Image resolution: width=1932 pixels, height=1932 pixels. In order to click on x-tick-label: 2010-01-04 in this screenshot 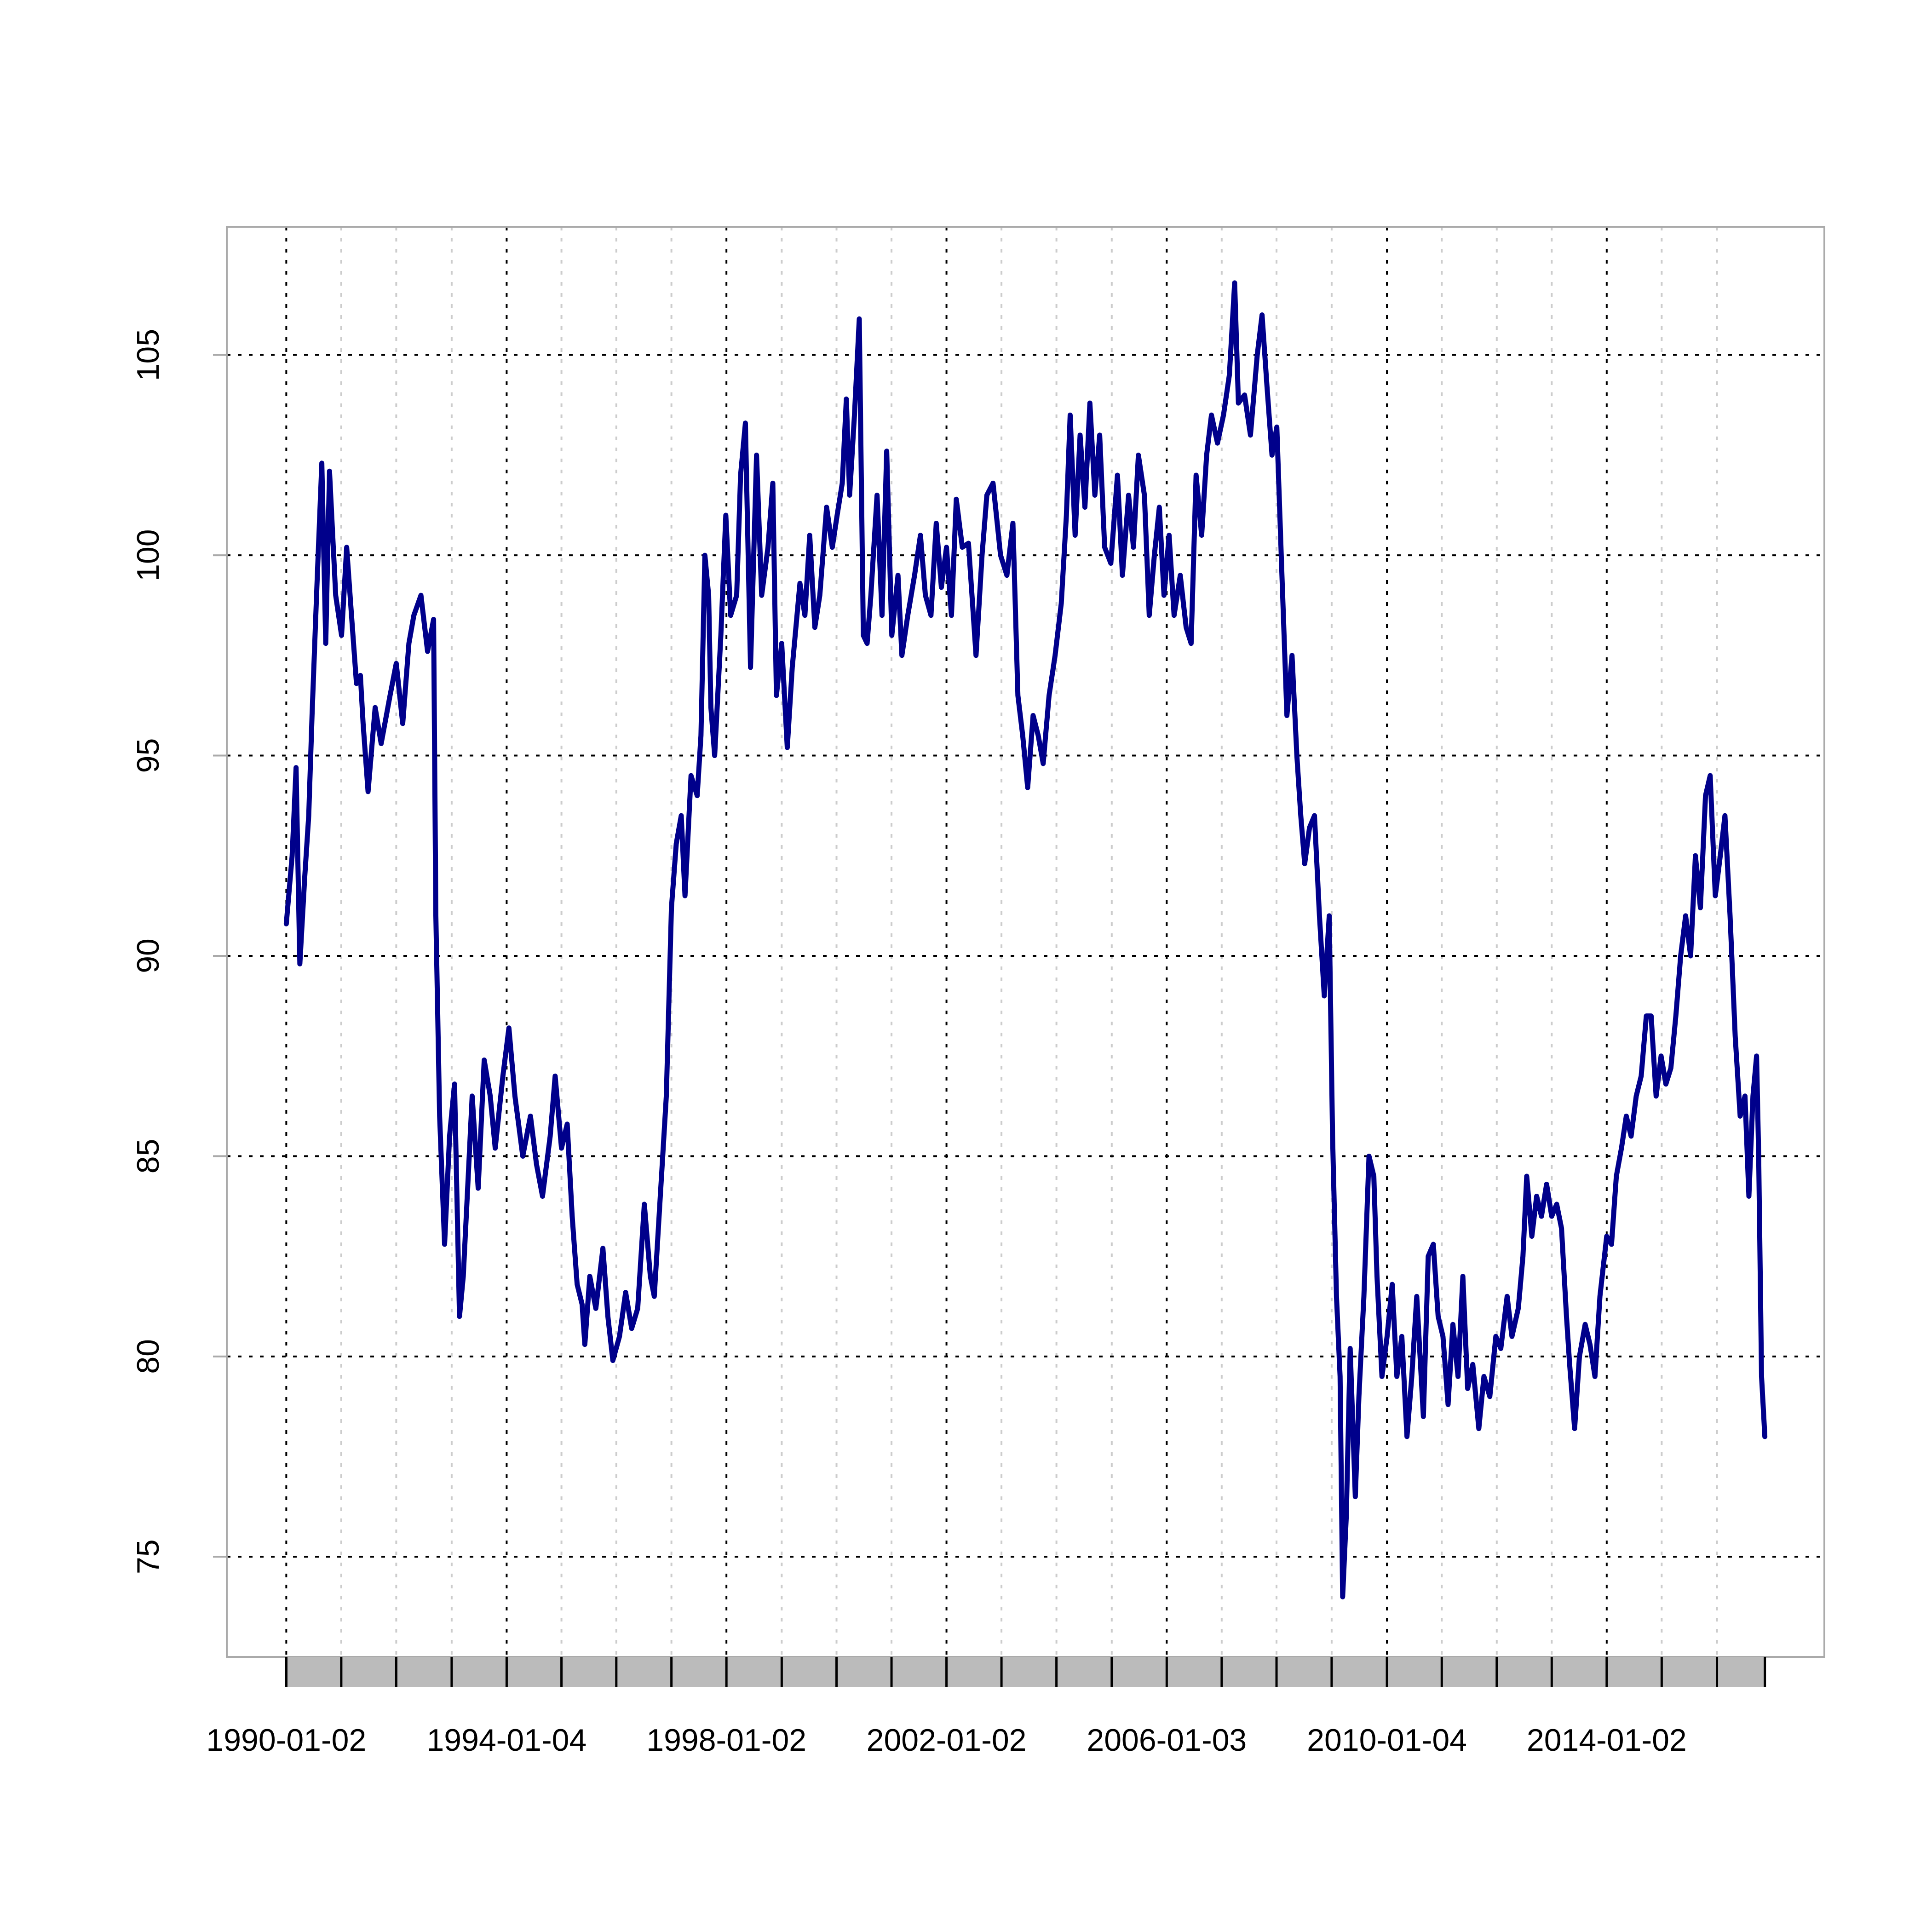, I will do `click(1387, 1740)`.